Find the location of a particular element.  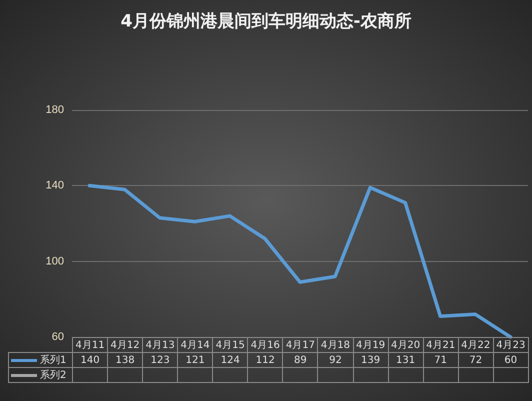

data-label: 89 is located at coordinates (300, 360).